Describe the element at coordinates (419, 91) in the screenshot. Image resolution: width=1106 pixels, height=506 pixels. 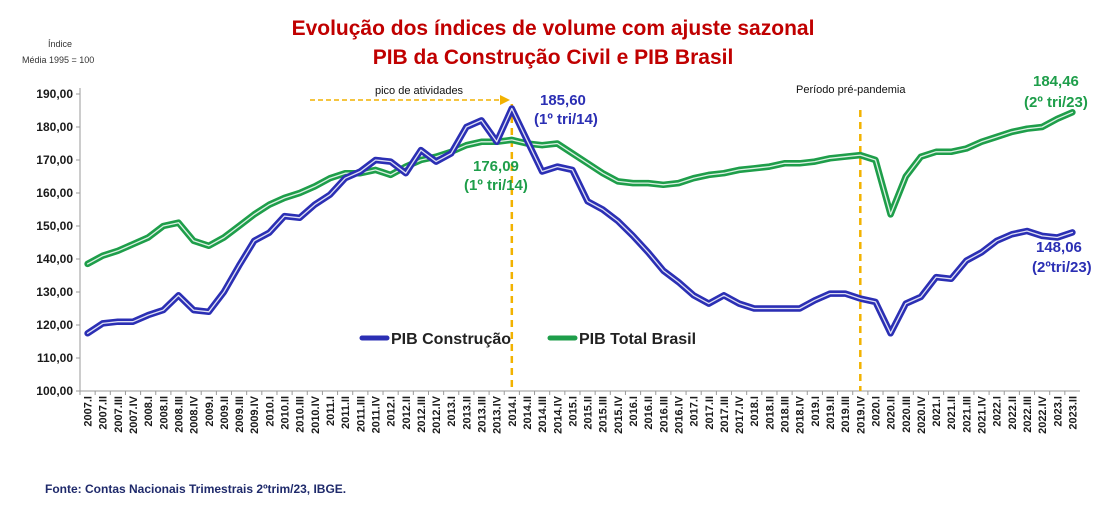
I see `pico-label: pico de atividades` at that location.